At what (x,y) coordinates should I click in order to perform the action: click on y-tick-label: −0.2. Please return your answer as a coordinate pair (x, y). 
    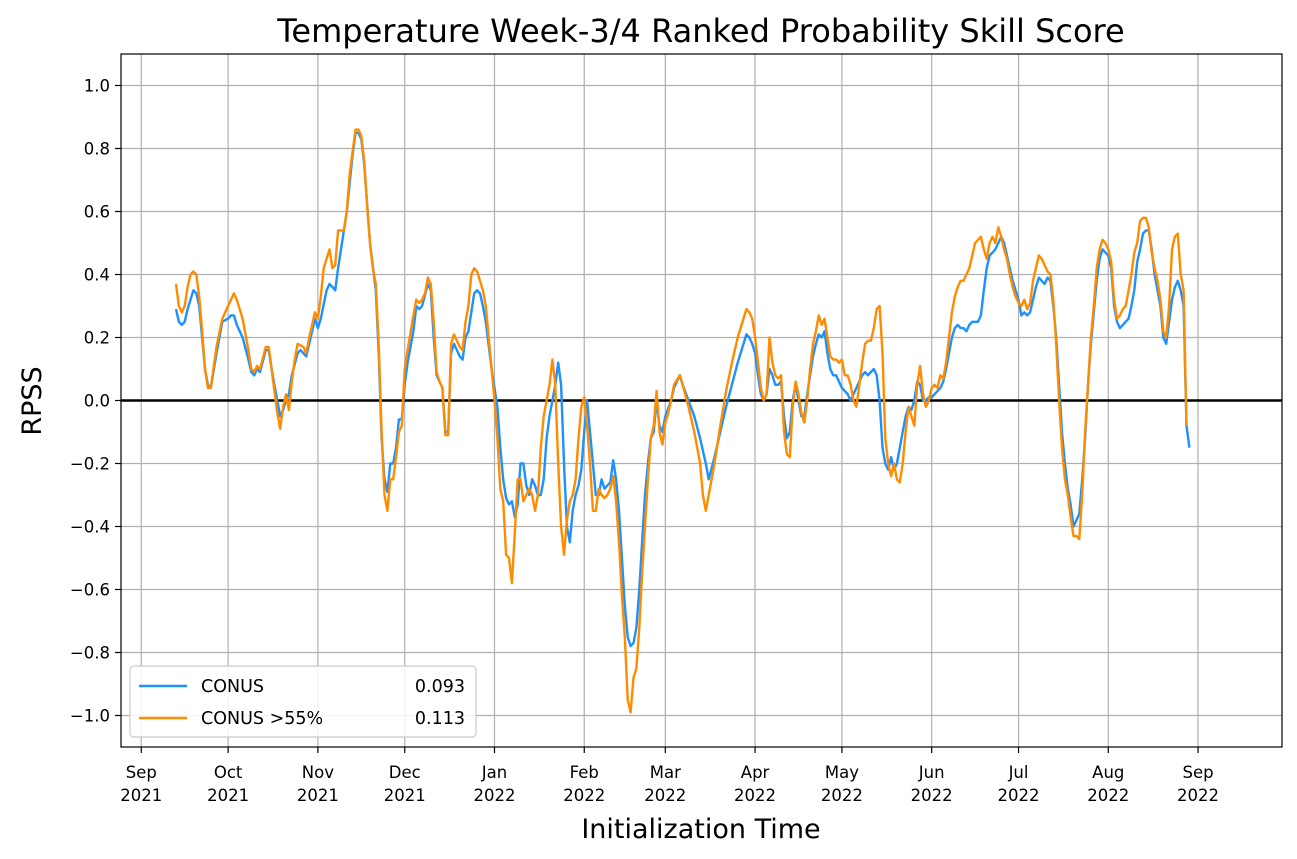
    Looking at the image, I should click on (90, 464).